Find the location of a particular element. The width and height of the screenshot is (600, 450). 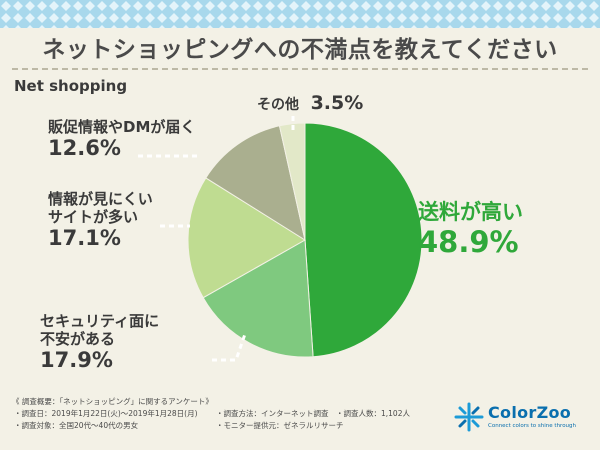

footer-overview: 《 調査概要：「ネットショッピング」に関するアンケート》 is located at coordinates (112, 401).